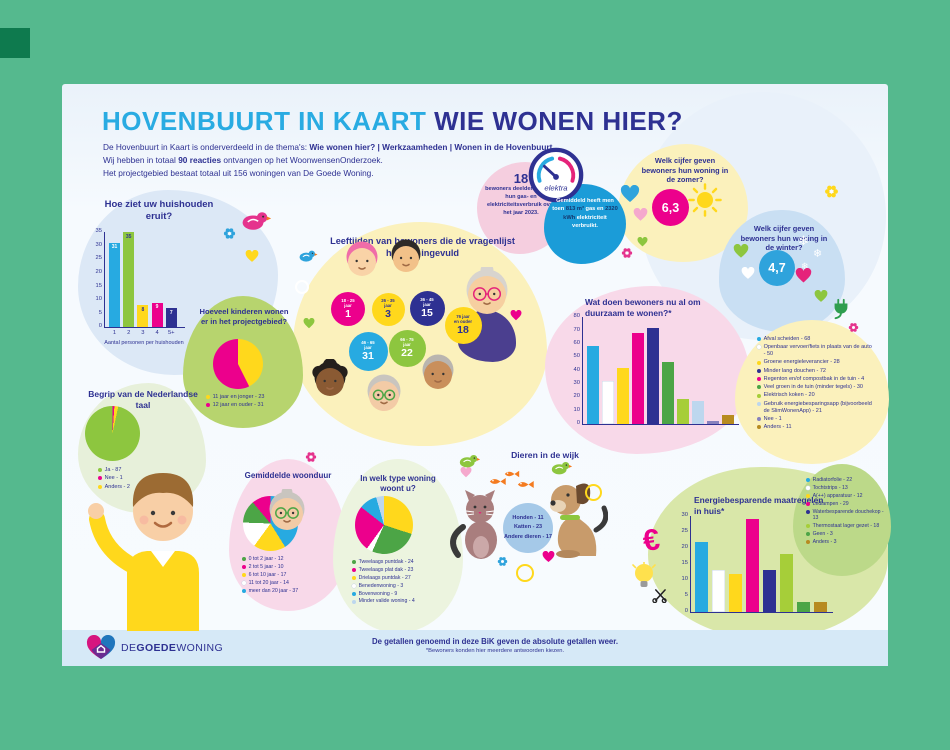 The width and height of the screenshot is (950, 750). Describe the element at coordinates (777, 427) in the screenshot. I see `legend-label: Anders - 11` at that location.